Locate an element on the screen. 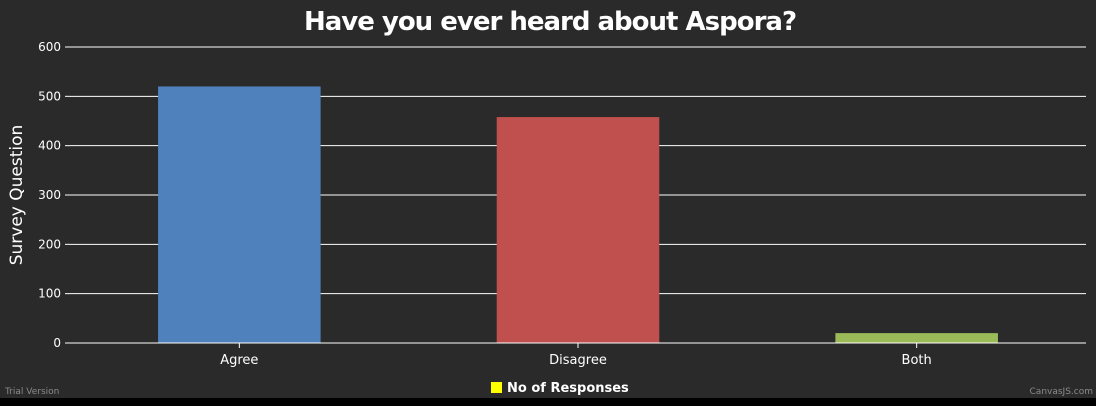 The width and height of the screenshot is (1096, 406). x-axis-ticks: Agree Disagree Both is located at coordinates (576, 355).